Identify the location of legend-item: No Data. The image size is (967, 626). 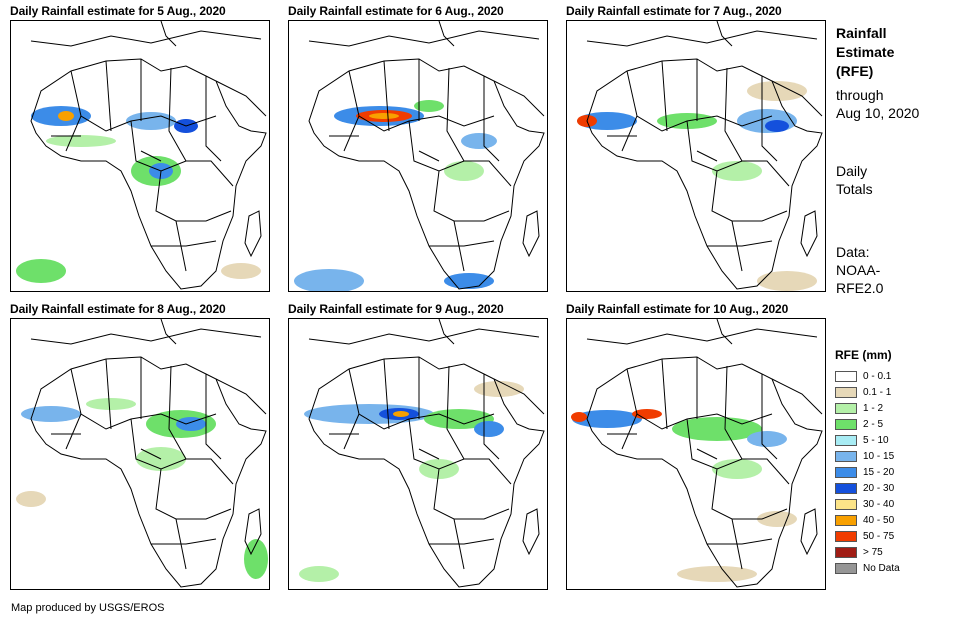
(867, 568).